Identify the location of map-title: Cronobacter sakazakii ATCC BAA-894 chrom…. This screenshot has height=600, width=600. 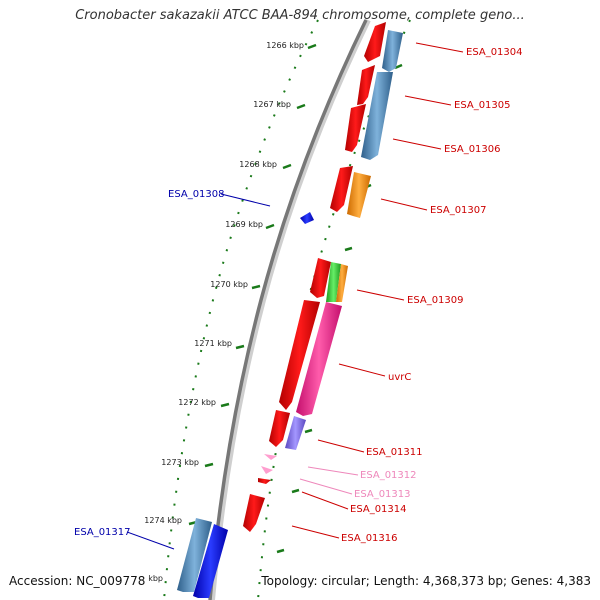
(300, 15).